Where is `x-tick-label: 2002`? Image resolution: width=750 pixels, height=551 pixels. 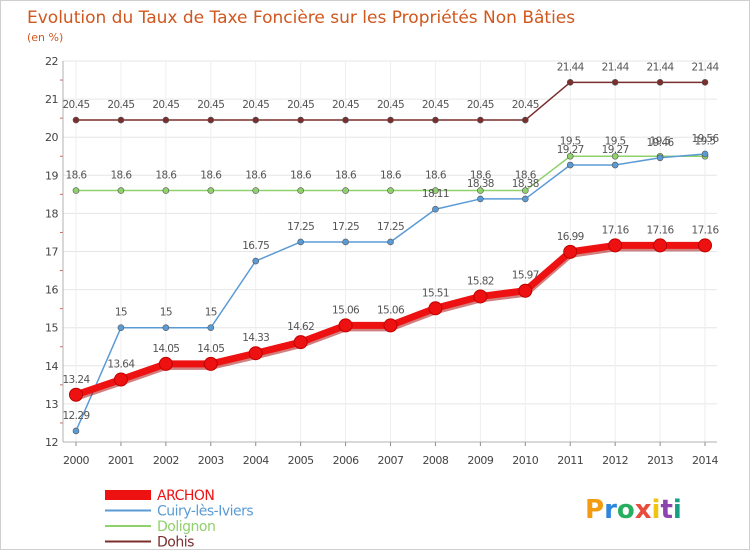 x-tick-label: 2002 is located at coordinates (166, 460).